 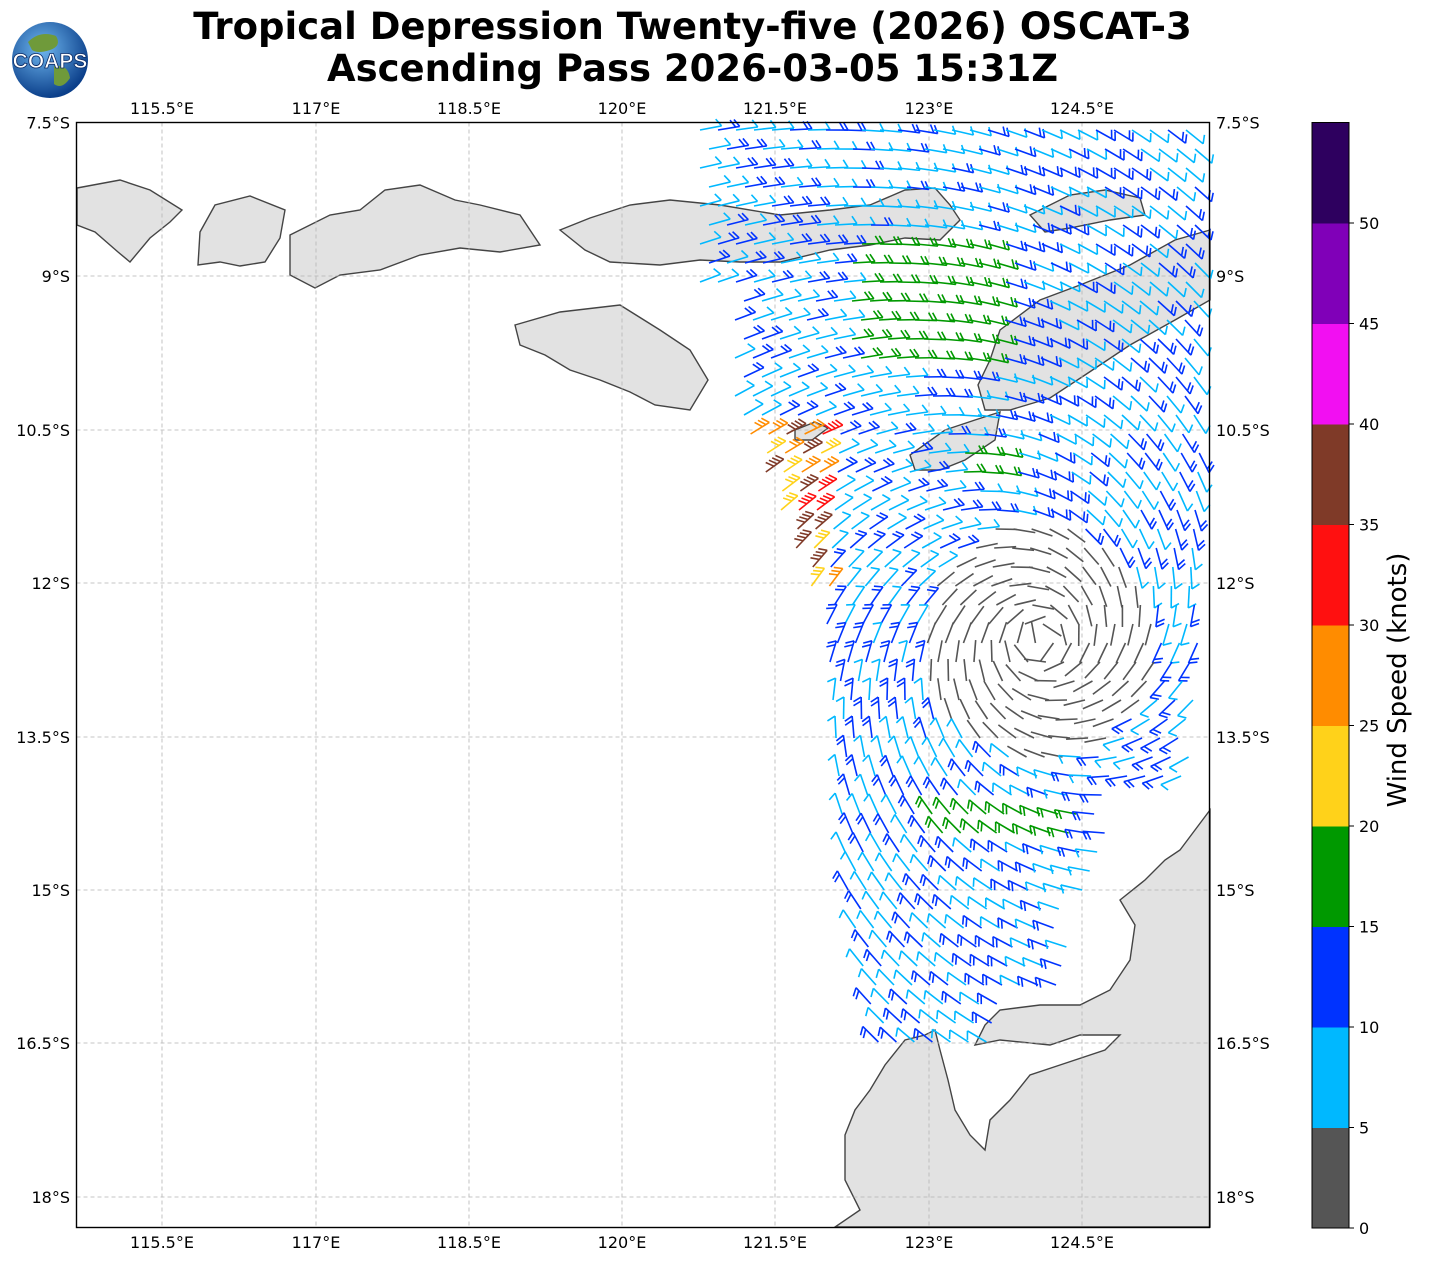 I want to click on lat-tick-label: 13.5°S, so click(x=43, y=737).